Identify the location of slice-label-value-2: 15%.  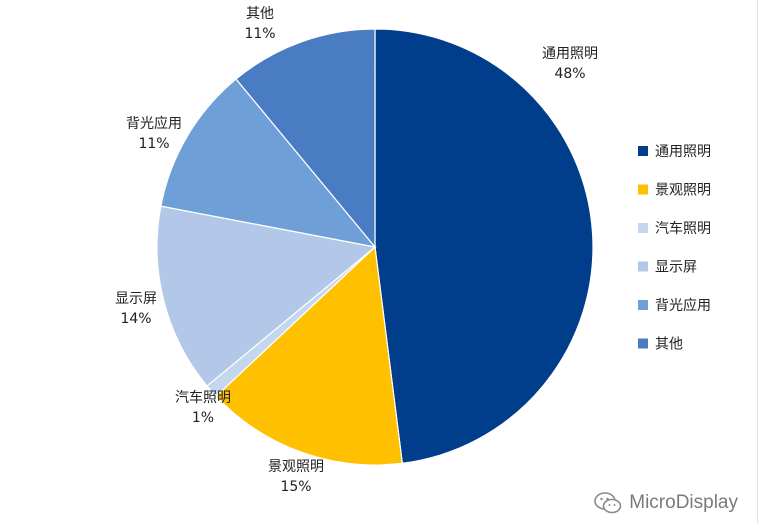
(295, 487).